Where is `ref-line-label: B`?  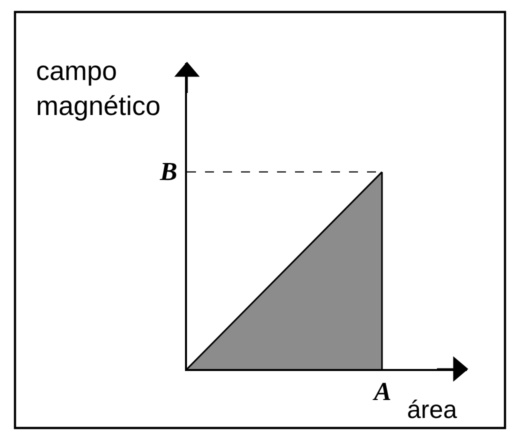 ref-line-label: B is located at coordinates (168, 171).